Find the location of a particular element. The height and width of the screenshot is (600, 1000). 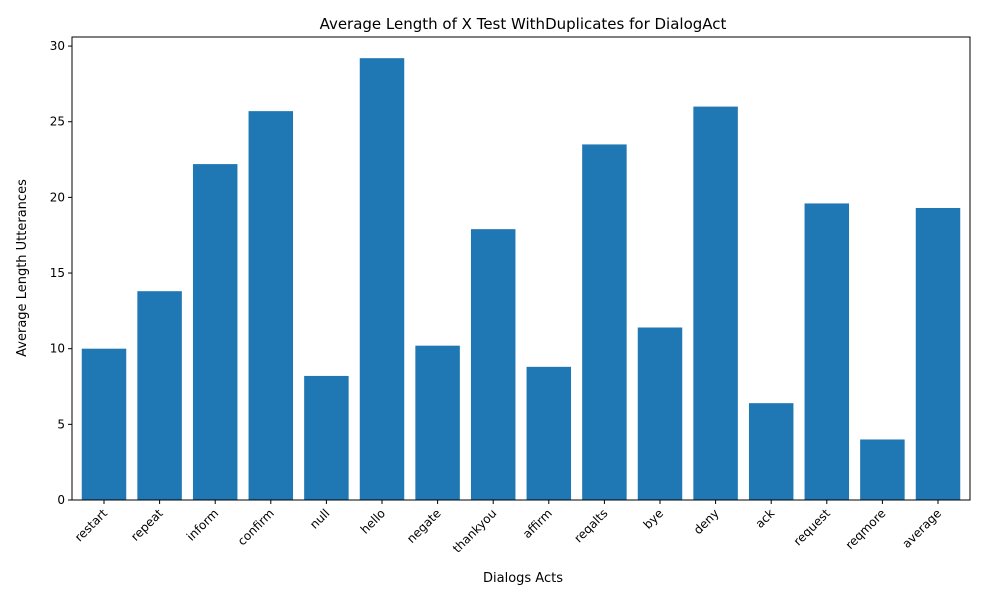

x-tick-label: null is located at coordinates (319, 518).